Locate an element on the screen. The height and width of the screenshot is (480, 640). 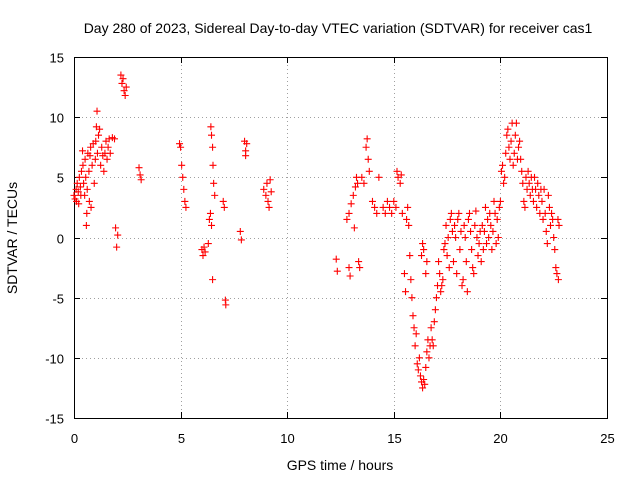
x-tick-label: 10 is located at coordinates (287, 438).